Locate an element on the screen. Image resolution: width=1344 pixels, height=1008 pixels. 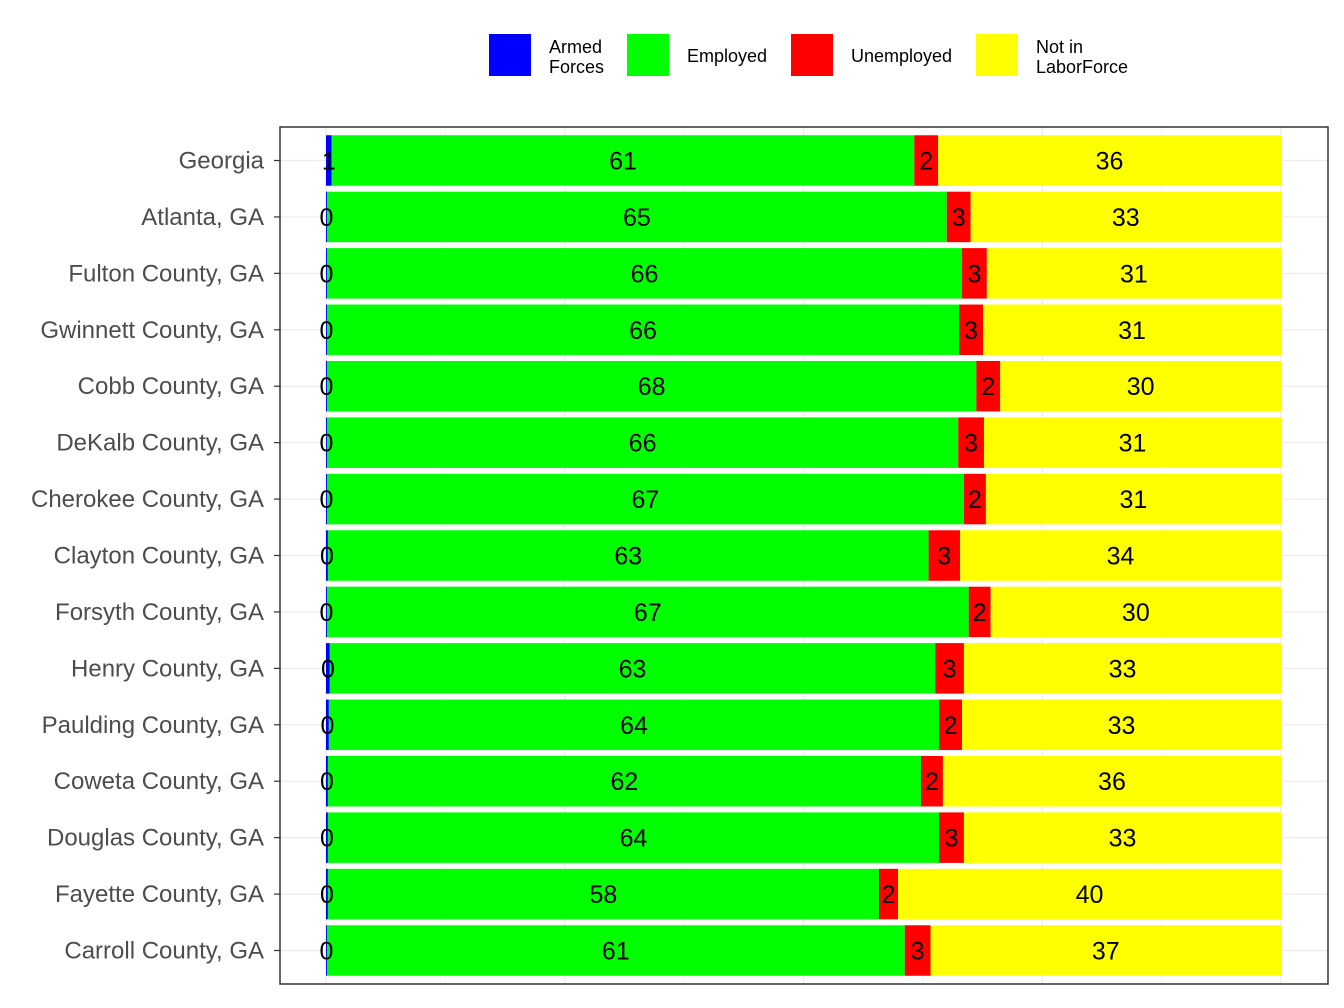
bar-unemployed-forsyth-county-ga is located at coordinates (979, 612).